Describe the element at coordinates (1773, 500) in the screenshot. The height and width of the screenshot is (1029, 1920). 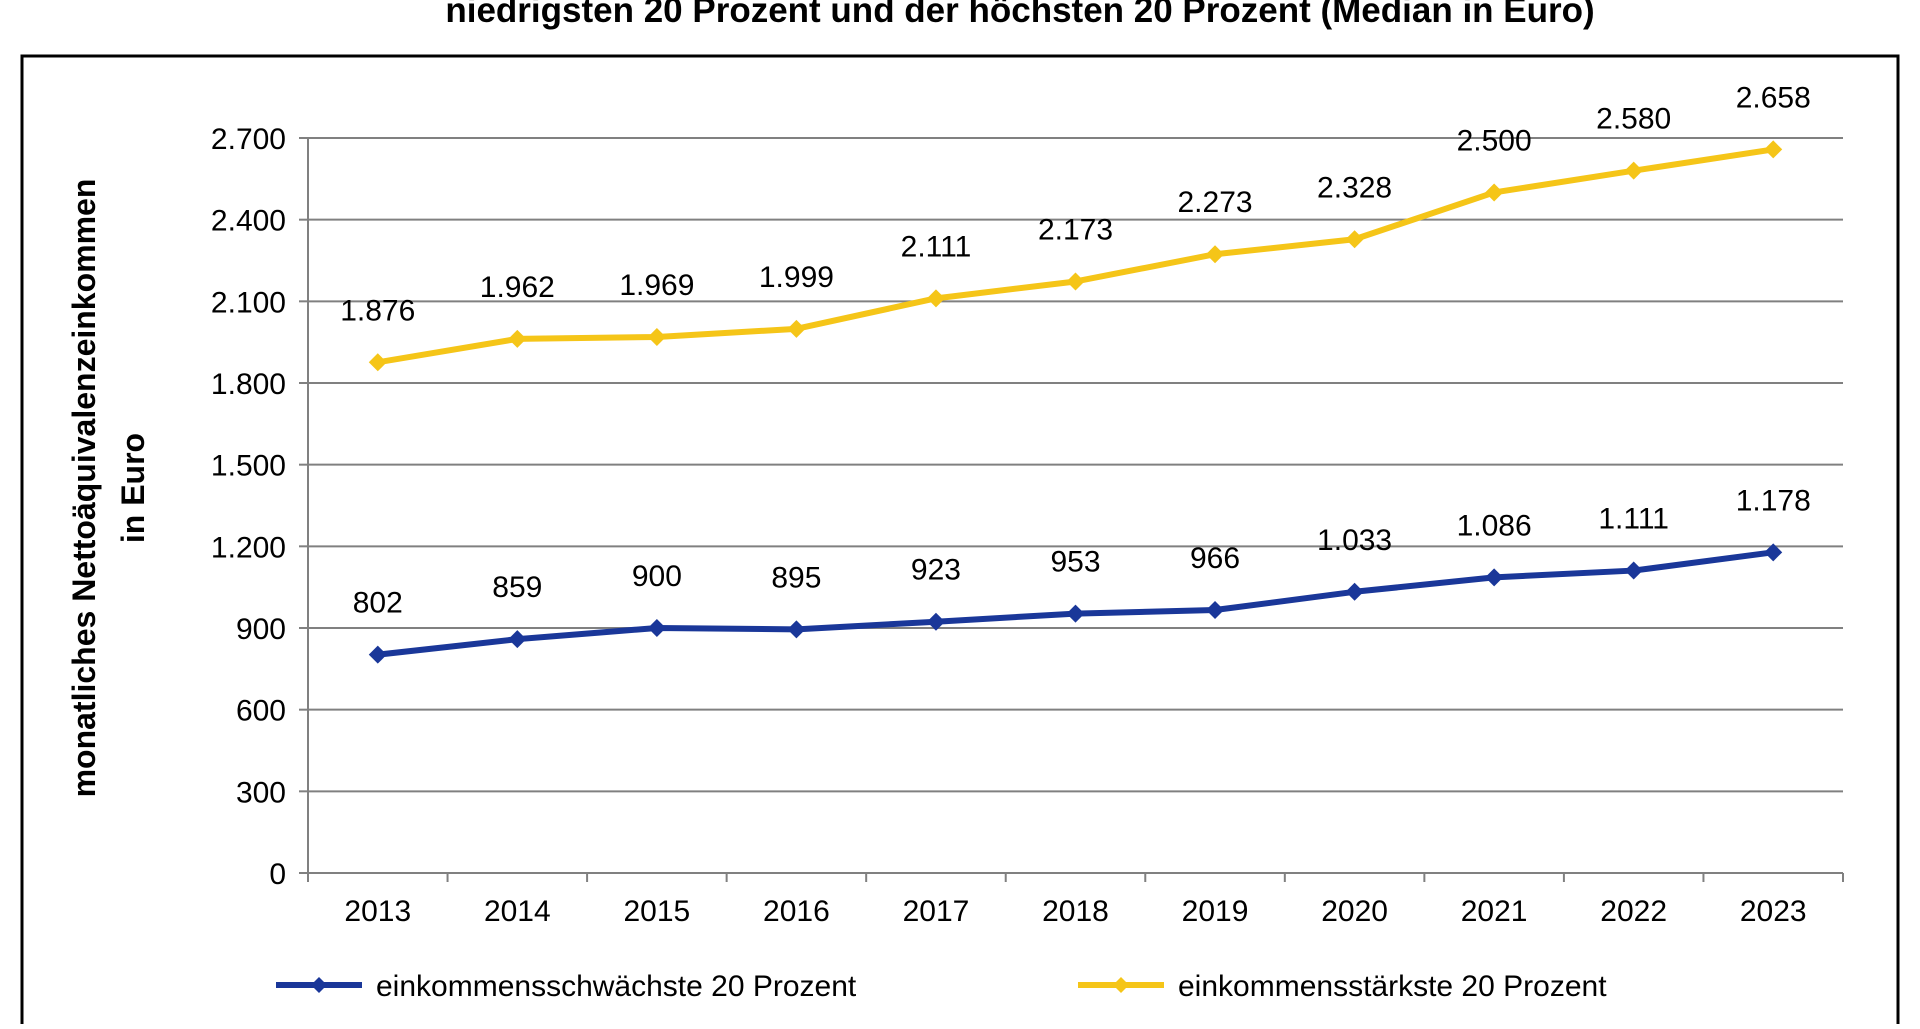
I see `data-label: 1.178` at that location.